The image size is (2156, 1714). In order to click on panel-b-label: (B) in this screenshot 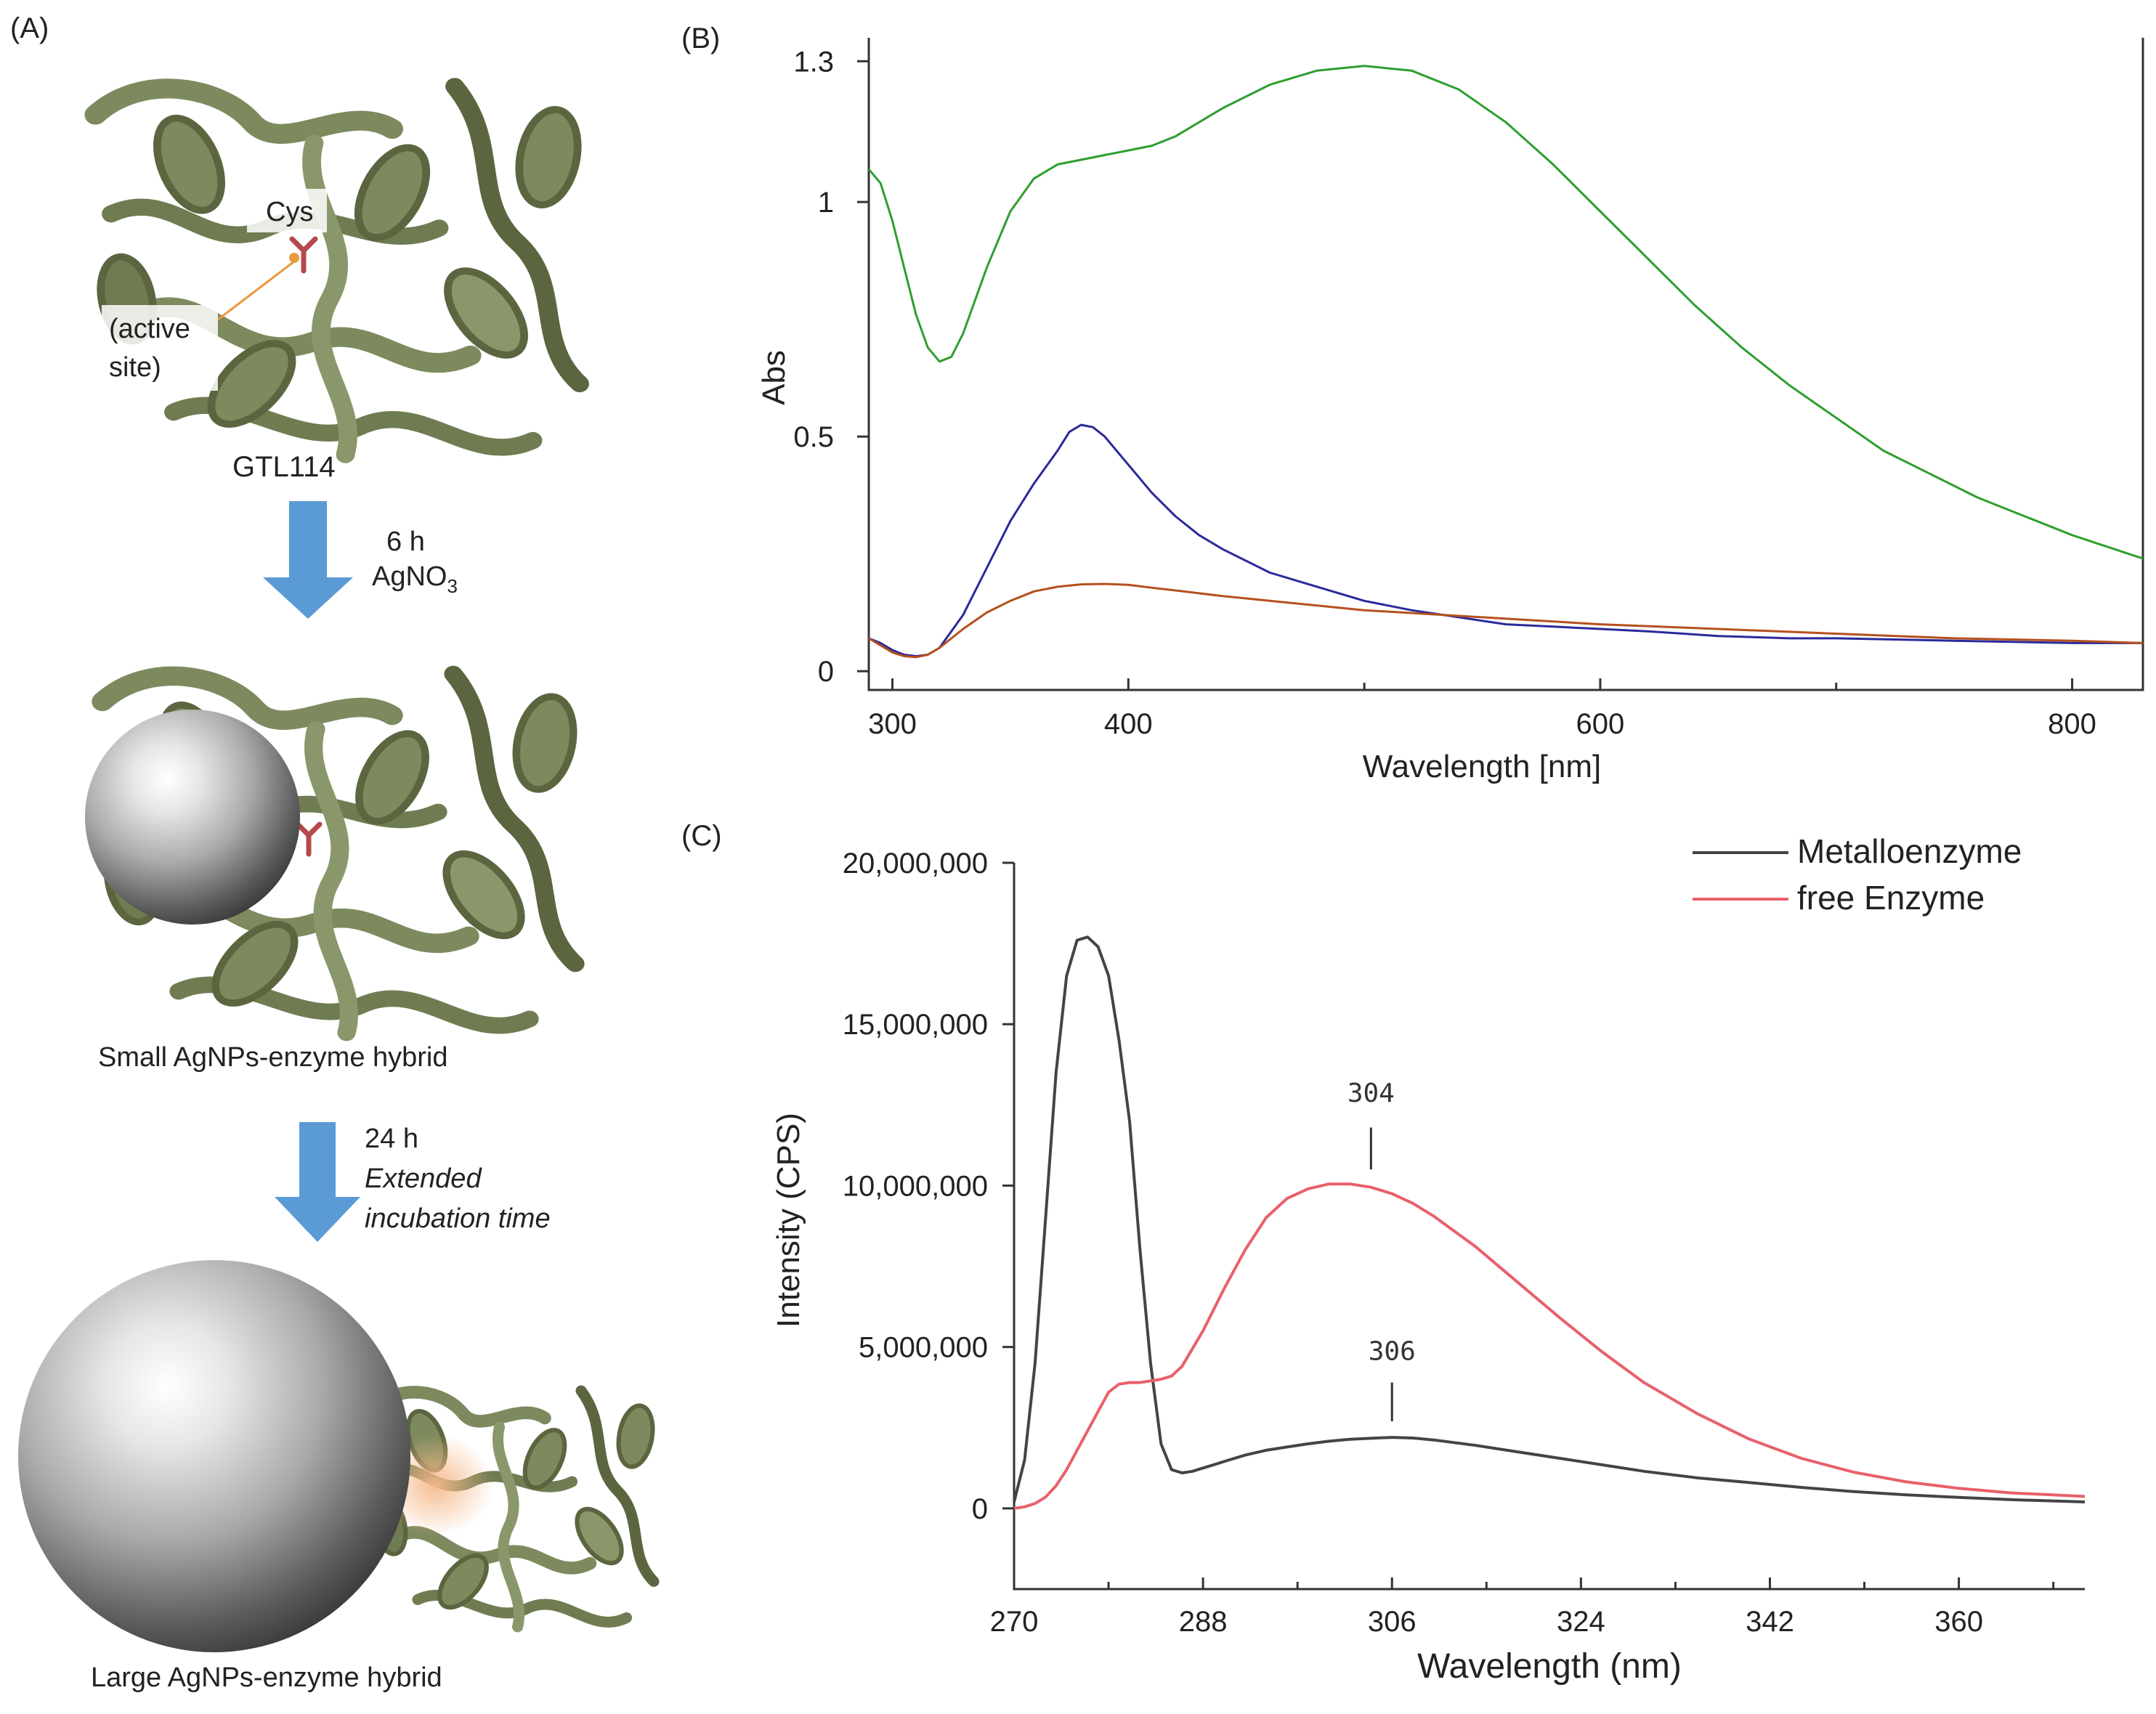, I will do `click(700, 38)`.